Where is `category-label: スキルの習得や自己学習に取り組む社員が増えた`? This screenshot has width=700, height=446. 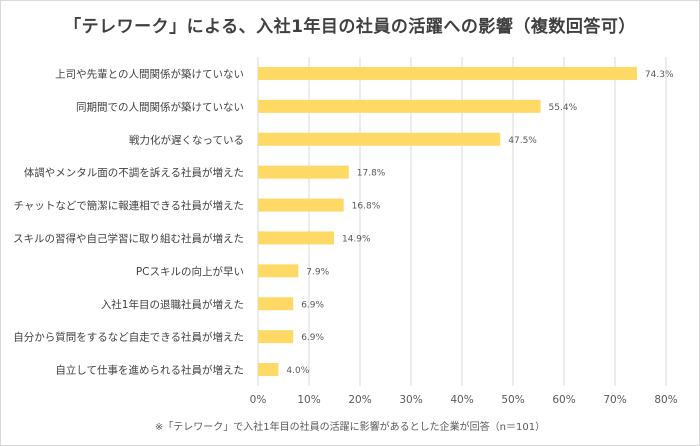
category-label: スキルの習得や自己学習に取り組む社員が増えた is located at coordinates (128, 238).